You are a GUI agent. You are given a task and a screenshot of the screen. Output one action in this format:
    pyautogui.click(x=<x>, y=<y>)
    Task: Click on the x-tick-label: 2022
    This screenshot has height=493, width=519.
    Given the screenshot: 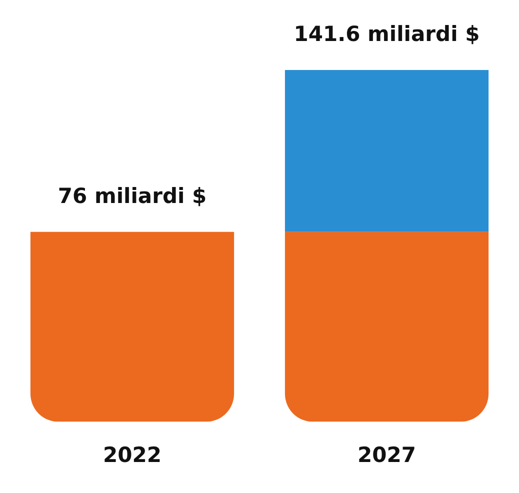 What is the action you would take?
    pyautogui.click(x=132, y=454)
    